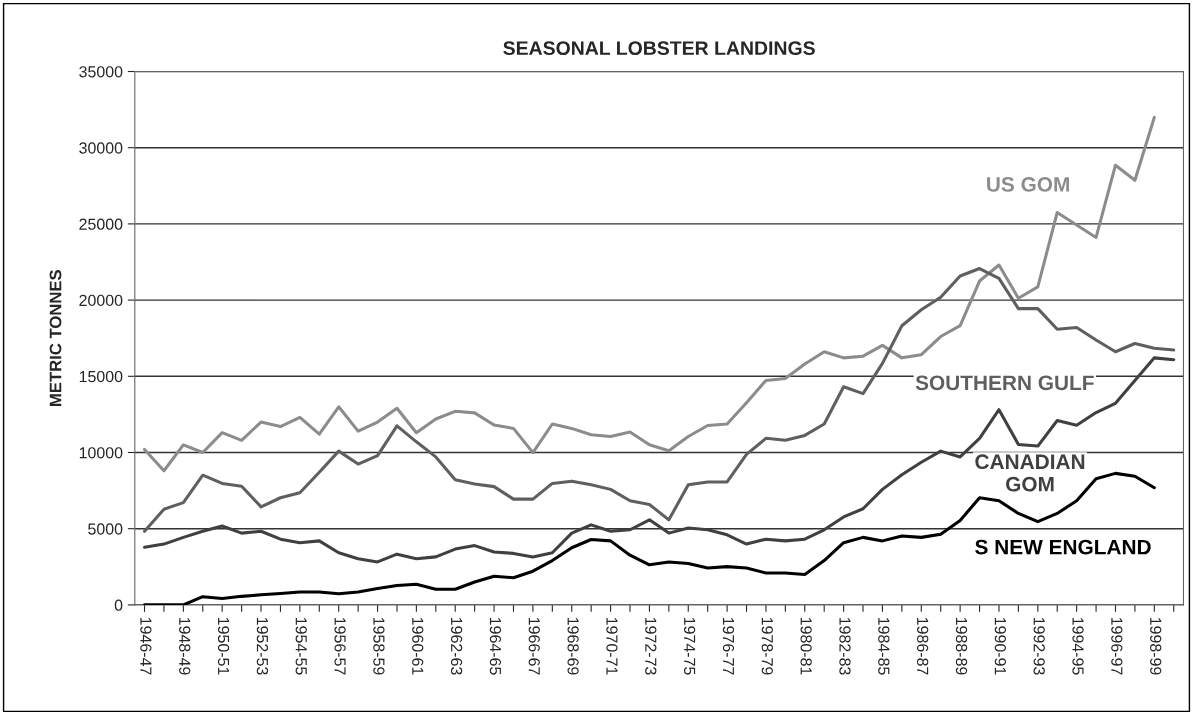 The width and height of the screenshot is (1193, 715). What do you see at coordinates (55, 338) in the screenshot?
I see `y-axis-title: METRIC TONNES` at bounding box center [55, 338].